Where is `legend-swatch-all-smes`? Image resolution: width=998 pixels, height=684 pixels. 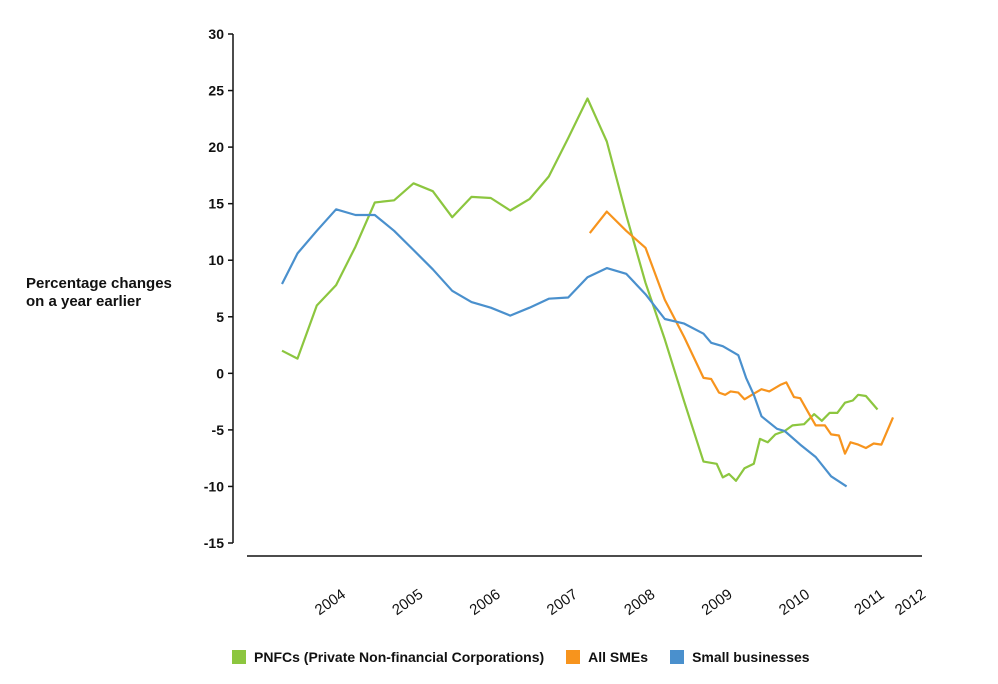 legend-swatch-all-smes is located at coordinates (573, 657).